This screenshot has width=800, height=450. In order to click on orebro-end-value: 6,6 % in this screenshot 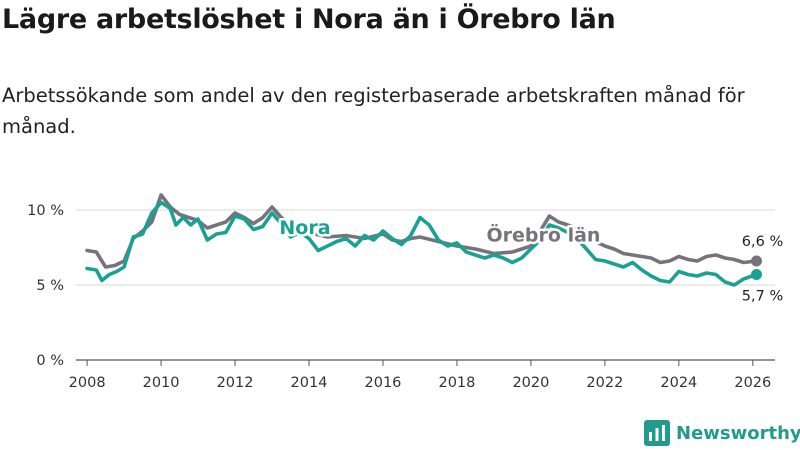, I will do `click(762, 242)`.